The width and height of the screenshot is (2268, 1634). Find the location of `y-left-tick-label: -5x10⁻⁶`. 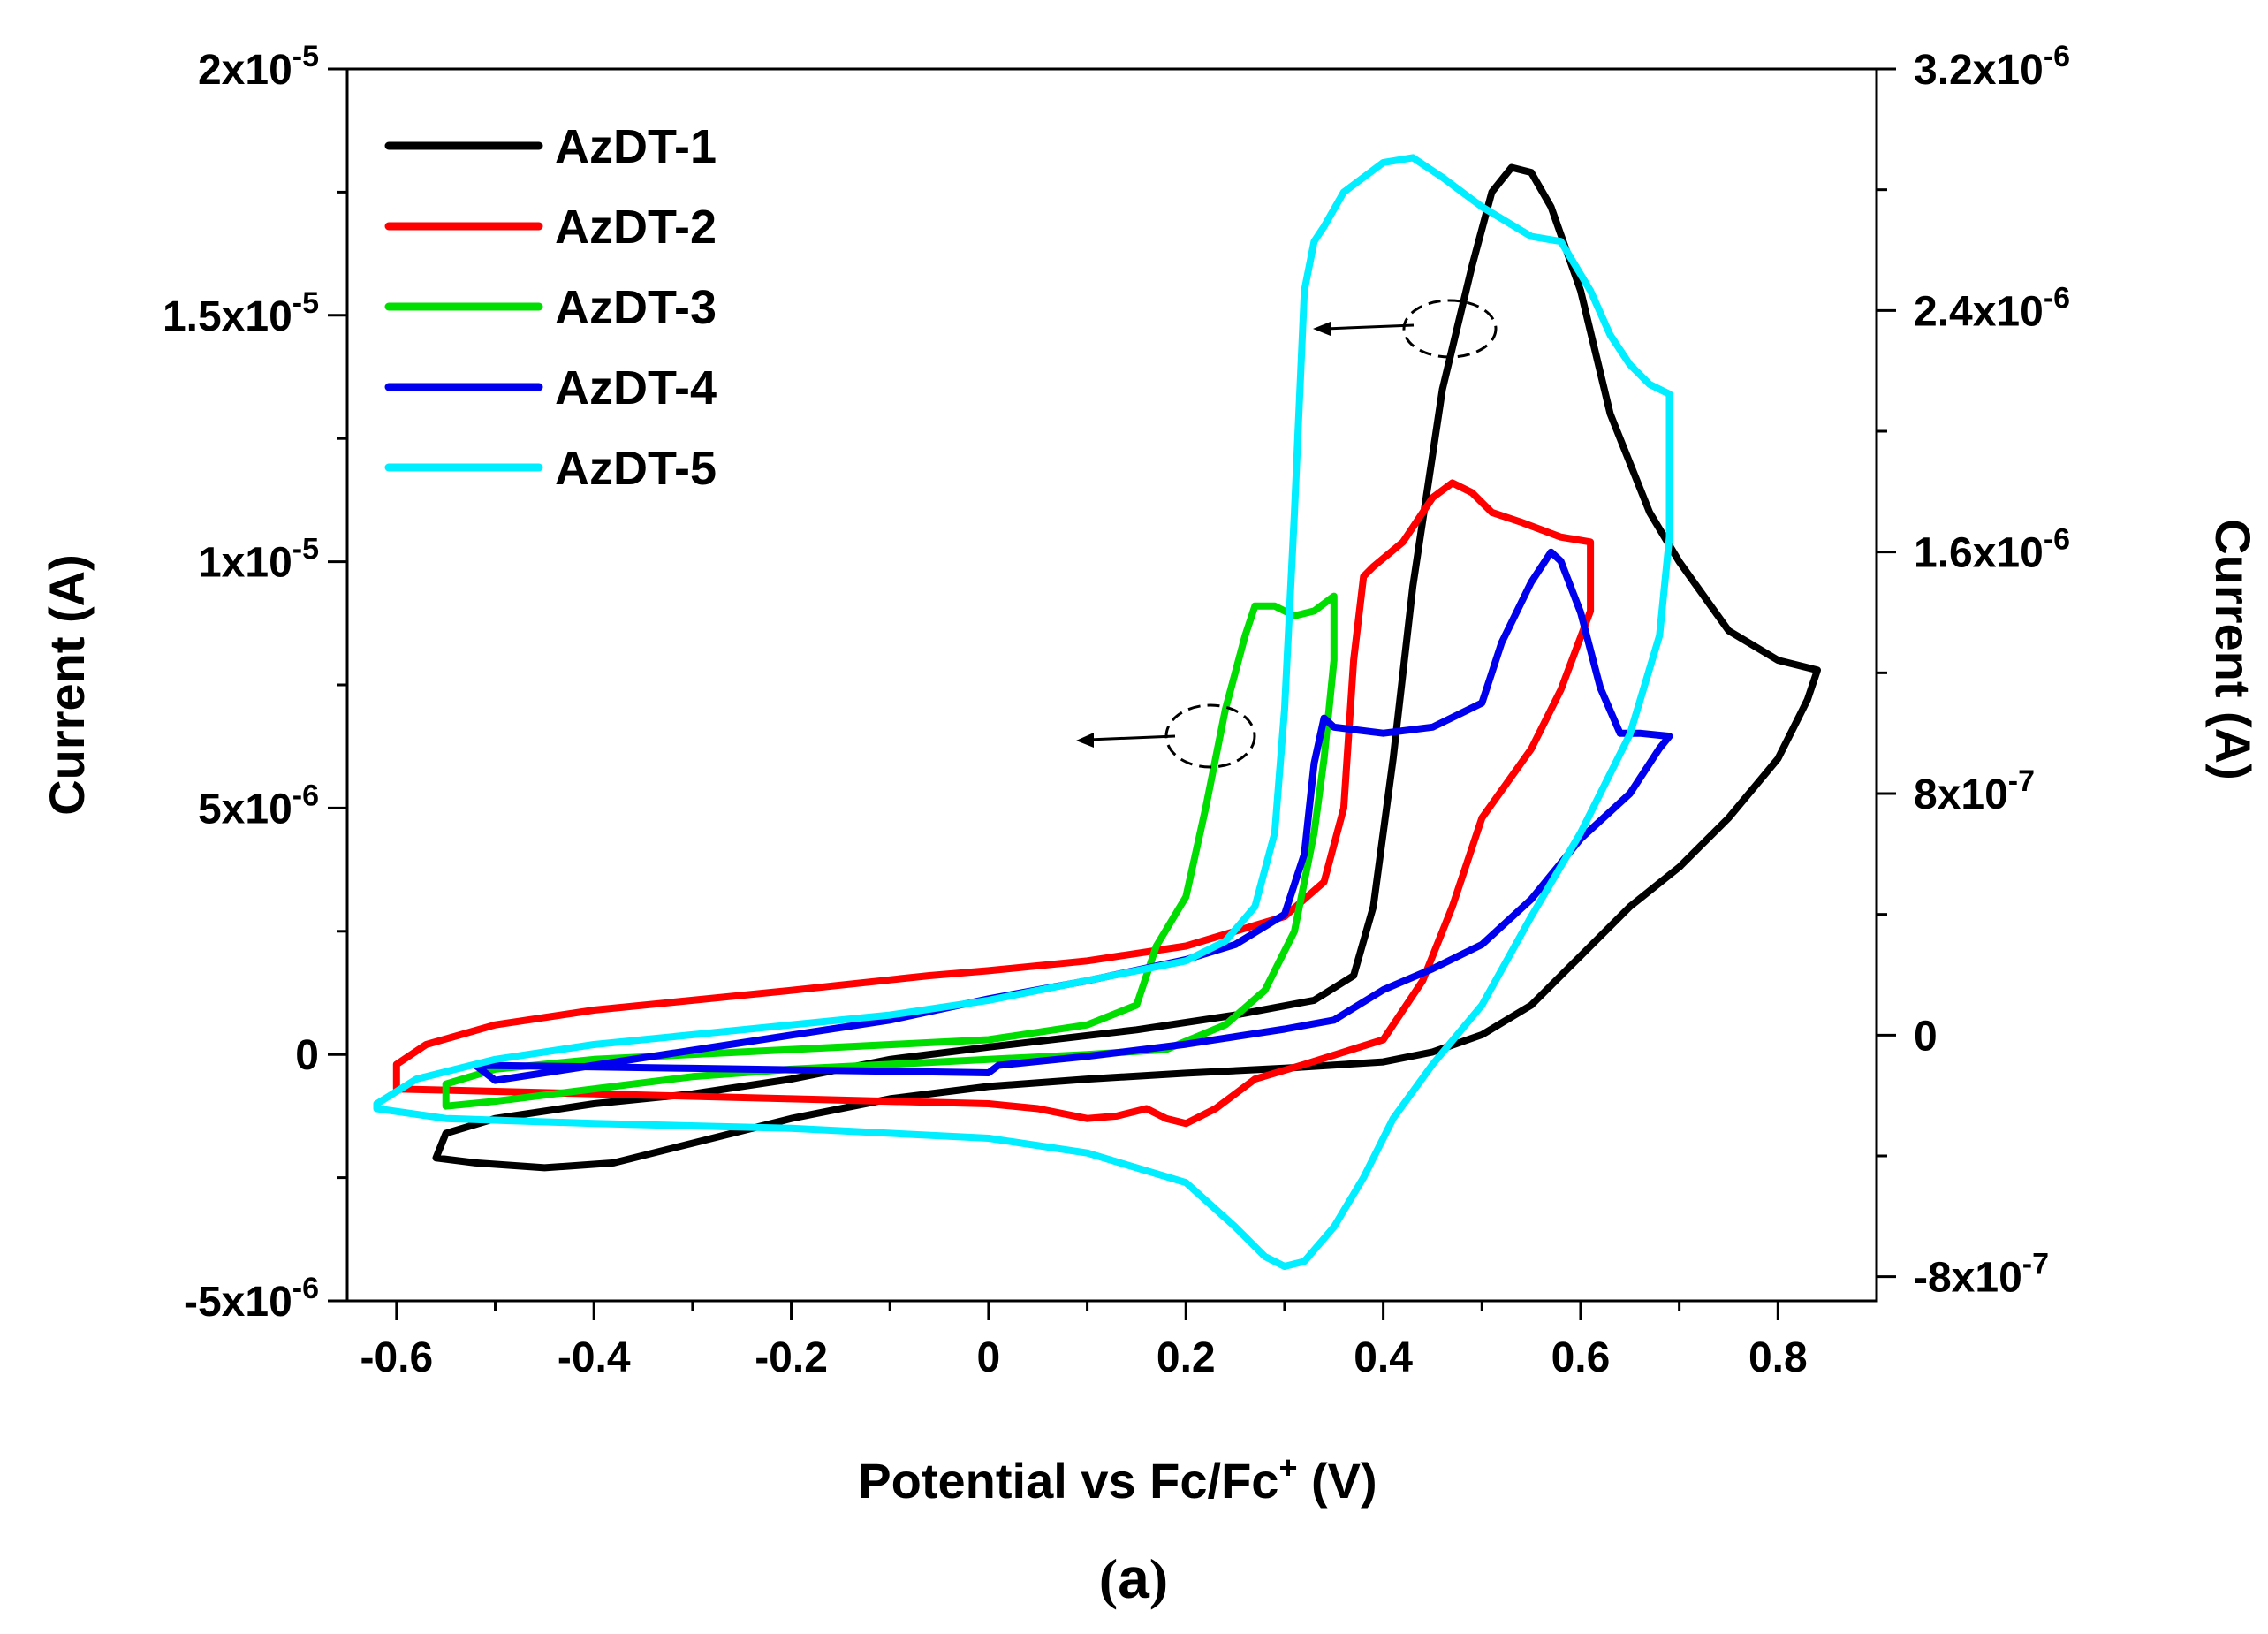

y-left-tick-label: -5x10⁻⁶ is located at coordinates (251, 1299).